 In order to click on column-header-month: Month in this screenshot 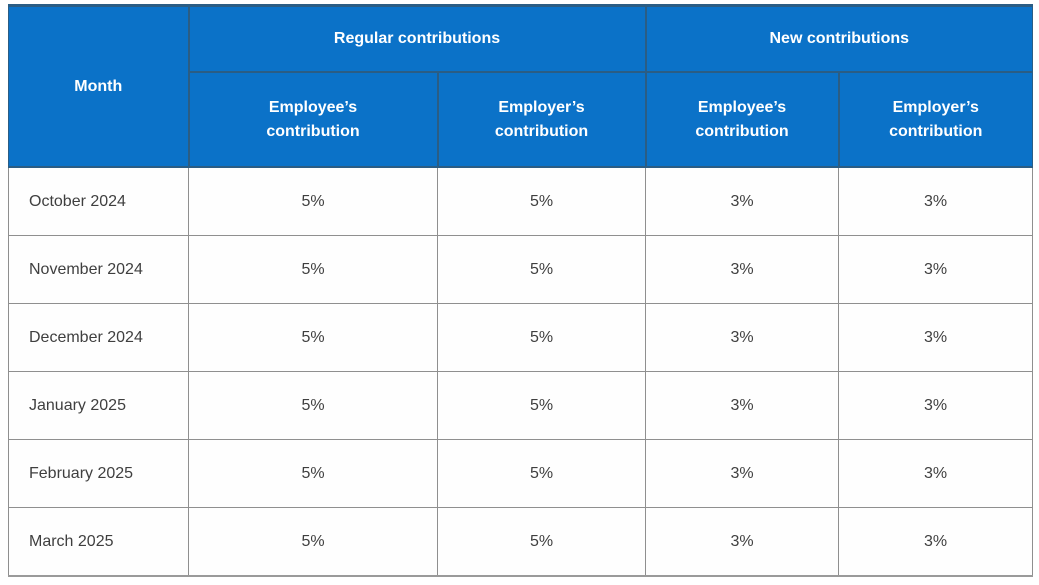, I will do `click(99, 86)`.